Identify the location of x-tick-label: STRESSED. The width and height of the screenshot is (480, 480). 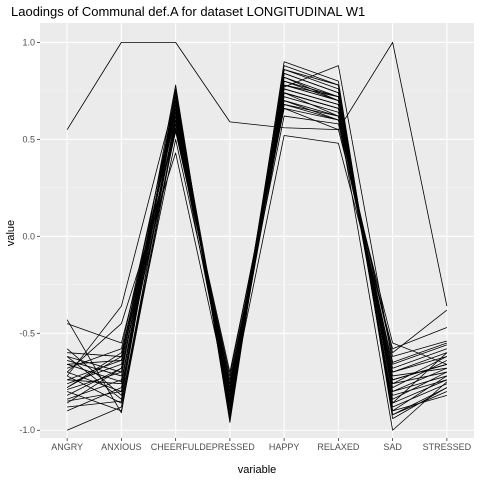
(447, 447).